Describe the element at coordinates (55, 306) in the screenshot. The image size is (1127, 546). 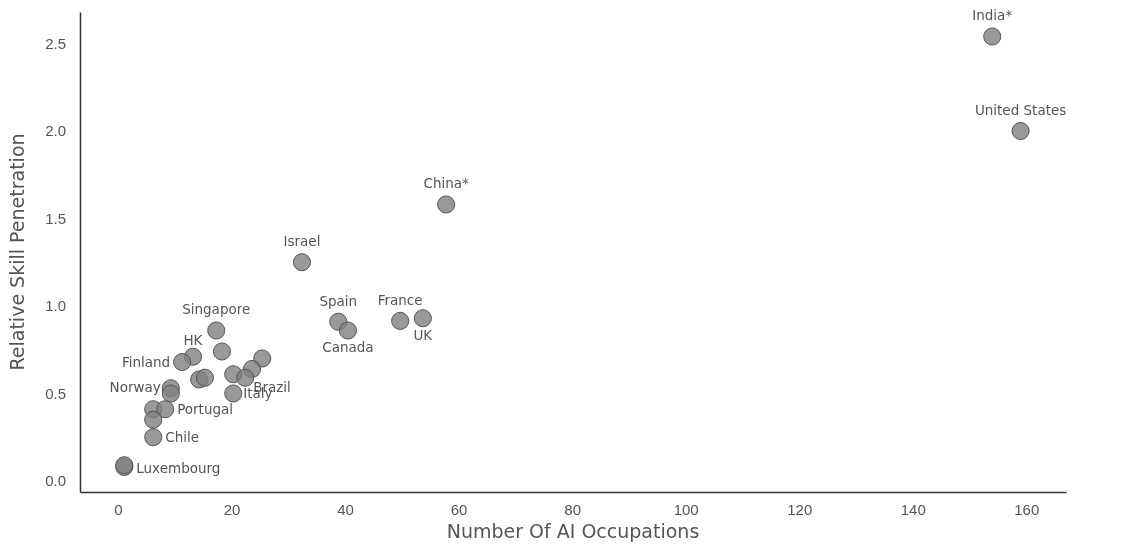
I see `y-tick-label: 1.0` at that location.